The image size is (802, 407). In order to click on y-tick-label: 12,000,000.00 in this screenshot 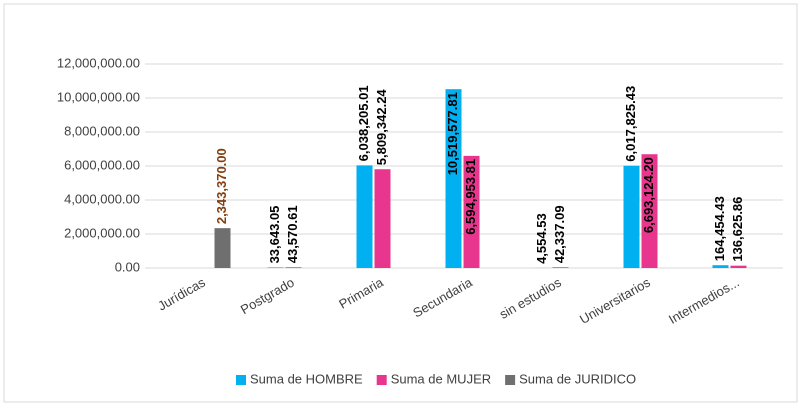, I will do `click(98, 62)`.